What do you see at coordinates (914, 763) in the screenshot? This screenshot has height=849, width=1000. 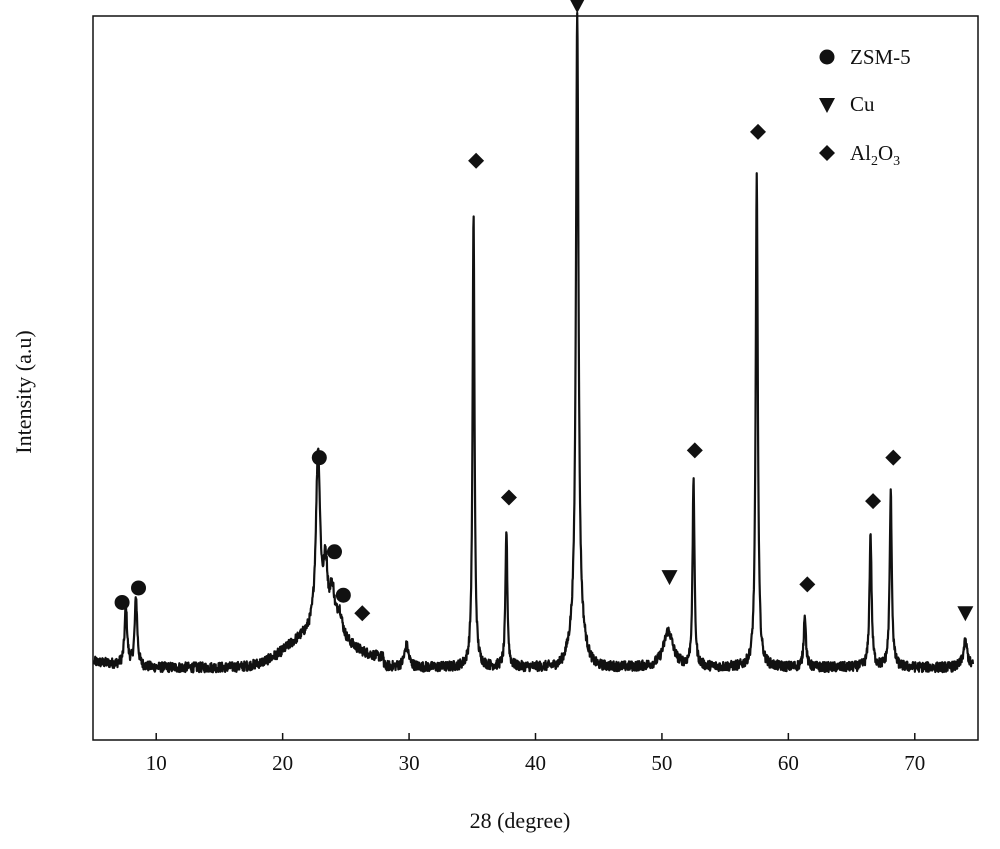 I see `x-tick-label-70: 70` at bounding box center [914, 763].